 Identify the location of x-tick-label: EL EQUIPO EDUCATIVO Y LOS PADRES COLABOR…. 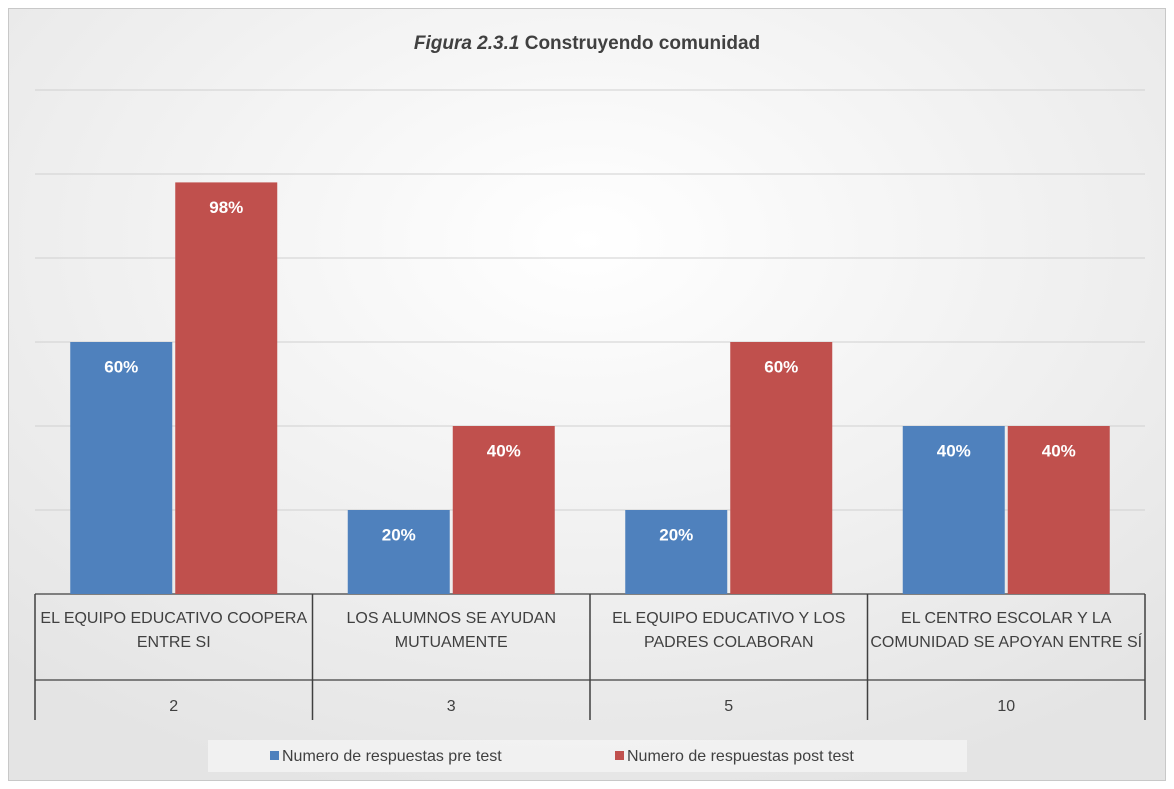
(729, 630).